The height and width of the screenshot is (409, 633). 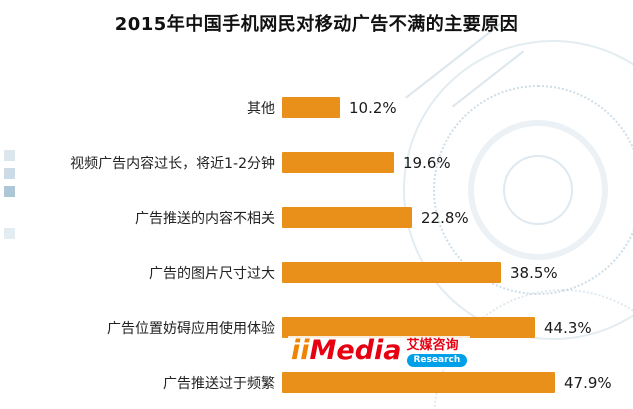 I want to click on category-label: 视频广告内容过长，将近1-2分钟, so click(x=172, y=163).